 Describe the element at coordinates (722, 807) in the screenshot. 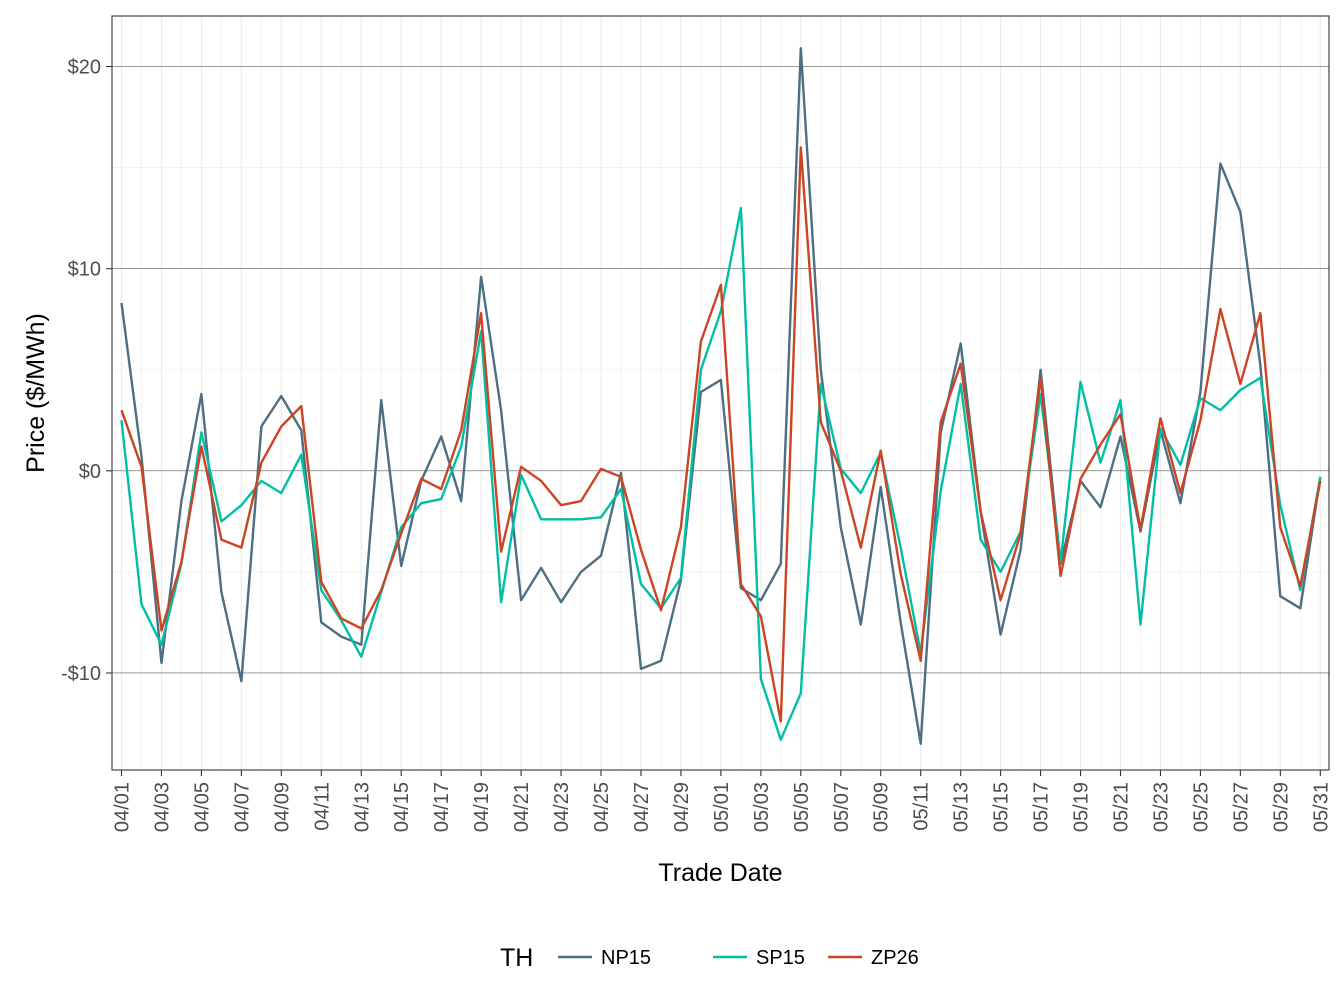

I see `x-tick-label: 05/01` at that location.